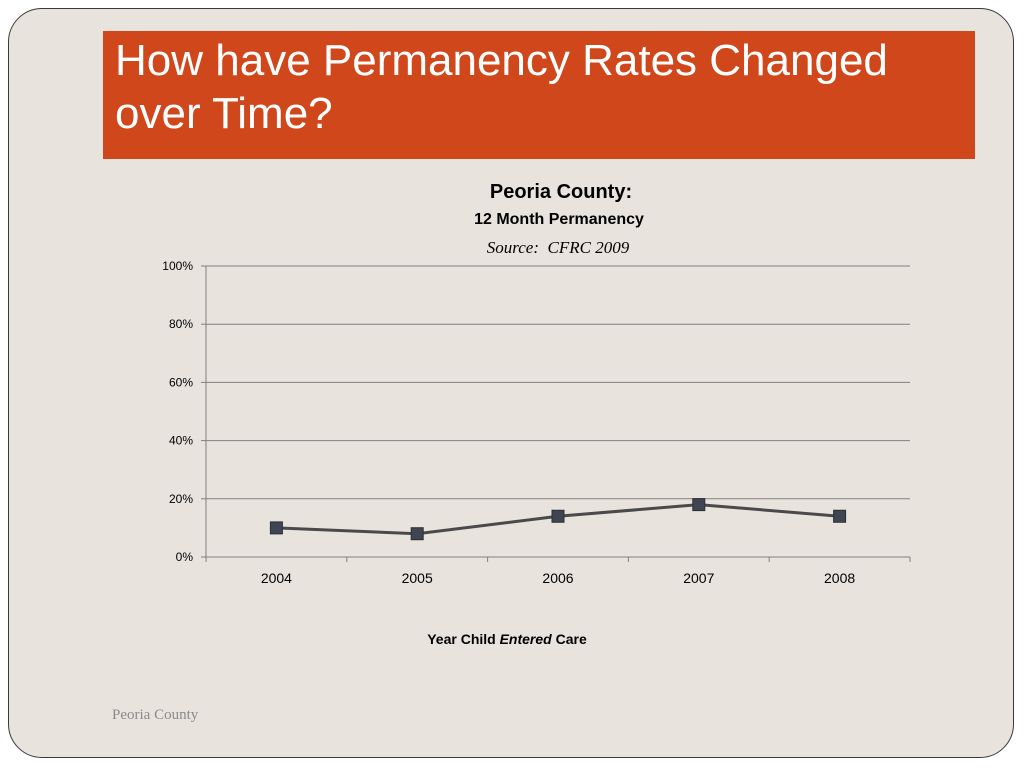 The height and width of the screenshot is (768, 1024). I want to click on y-axis-tick-labels: 0% 20% 40% 60% 80% 100%, so click(177, 411).